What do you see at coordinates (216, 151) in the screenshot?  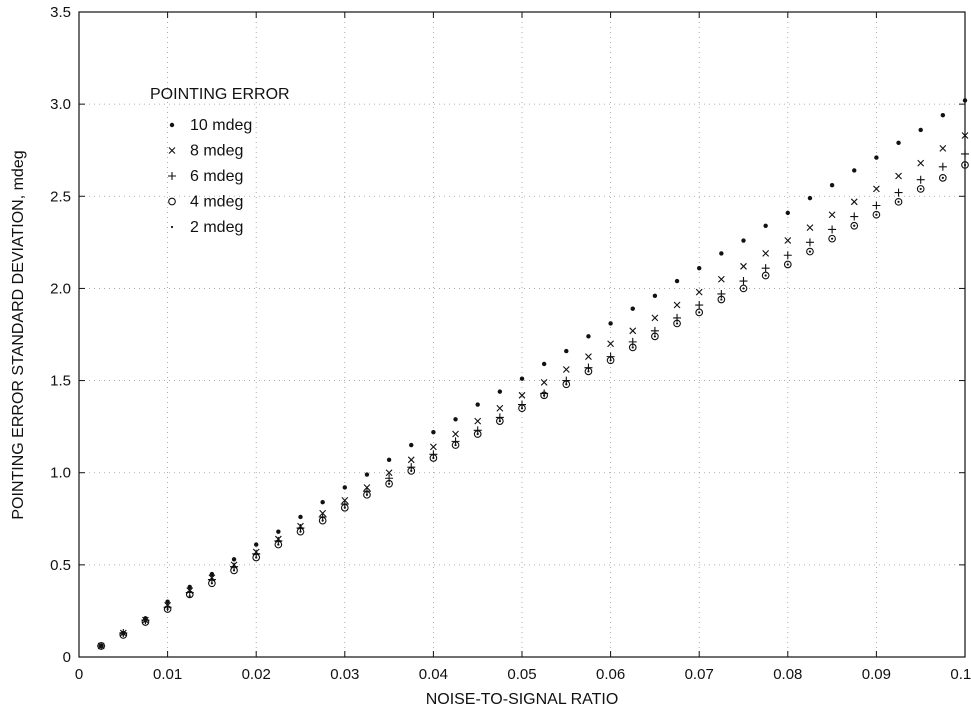 I see `legend-label: 8 mdeg` at bounding box center [216, 151].